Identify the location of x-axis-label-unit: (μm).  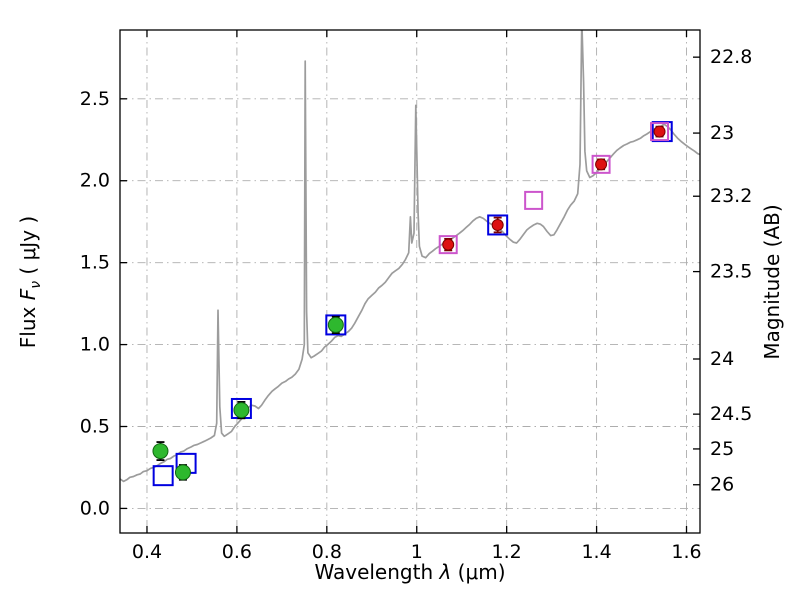
(478, 572).